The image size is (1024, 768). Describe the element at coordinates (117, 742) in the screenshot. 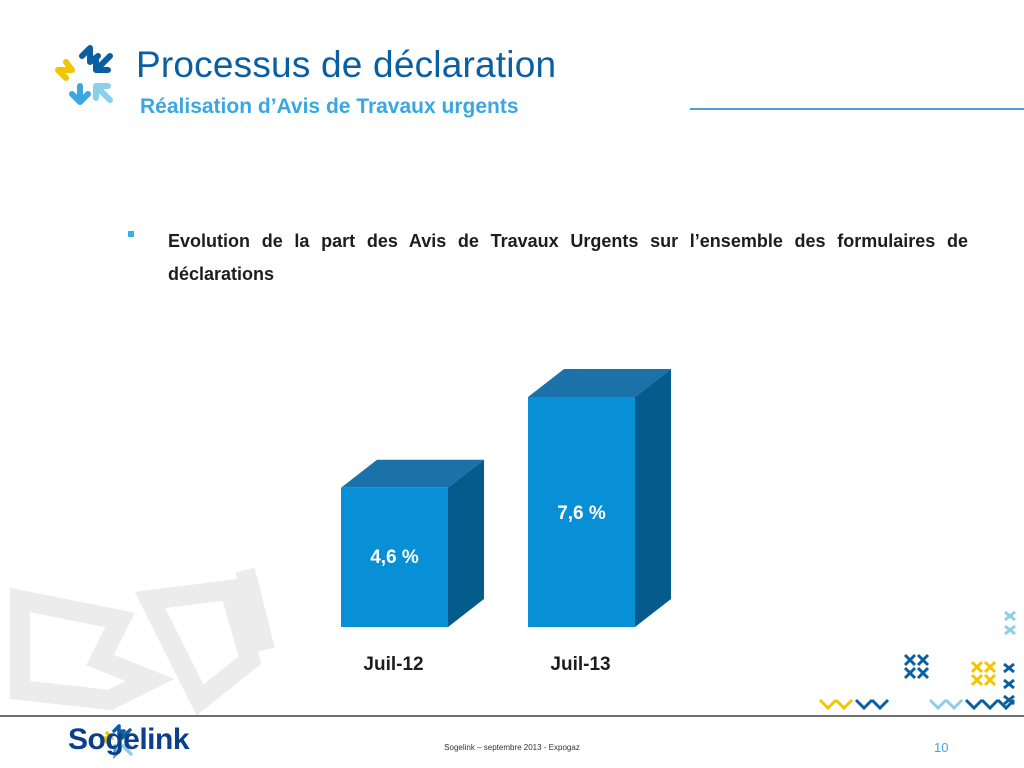

I see `footer-logo-icon` at that location.